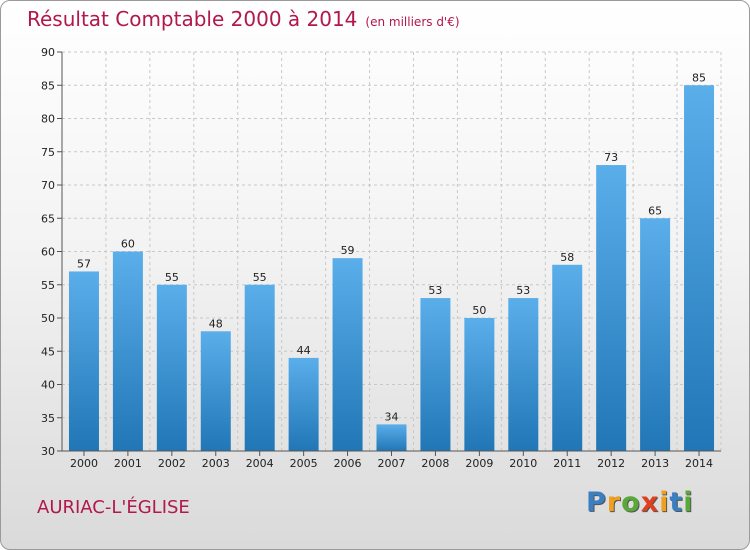 This screenshot has width=750, height=550. I want to click on data-label-2010: 53, so click(523, 290).